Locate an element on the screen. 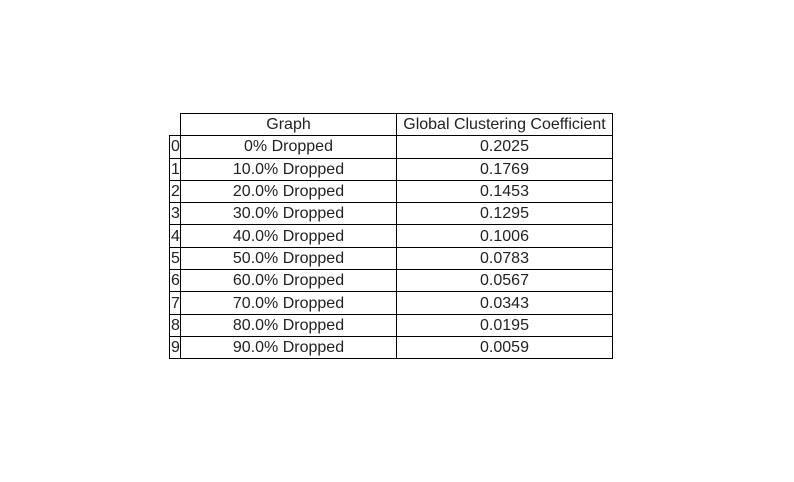  cell-graph: 70.0% Dropped is located at coordinates (288, 303).